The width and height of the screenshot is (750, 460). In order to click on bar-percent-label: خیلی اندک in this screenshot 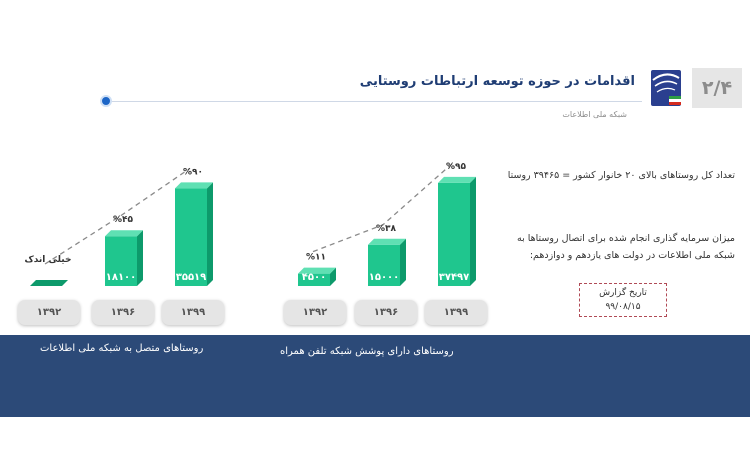, I will do `click(48, 260)`.